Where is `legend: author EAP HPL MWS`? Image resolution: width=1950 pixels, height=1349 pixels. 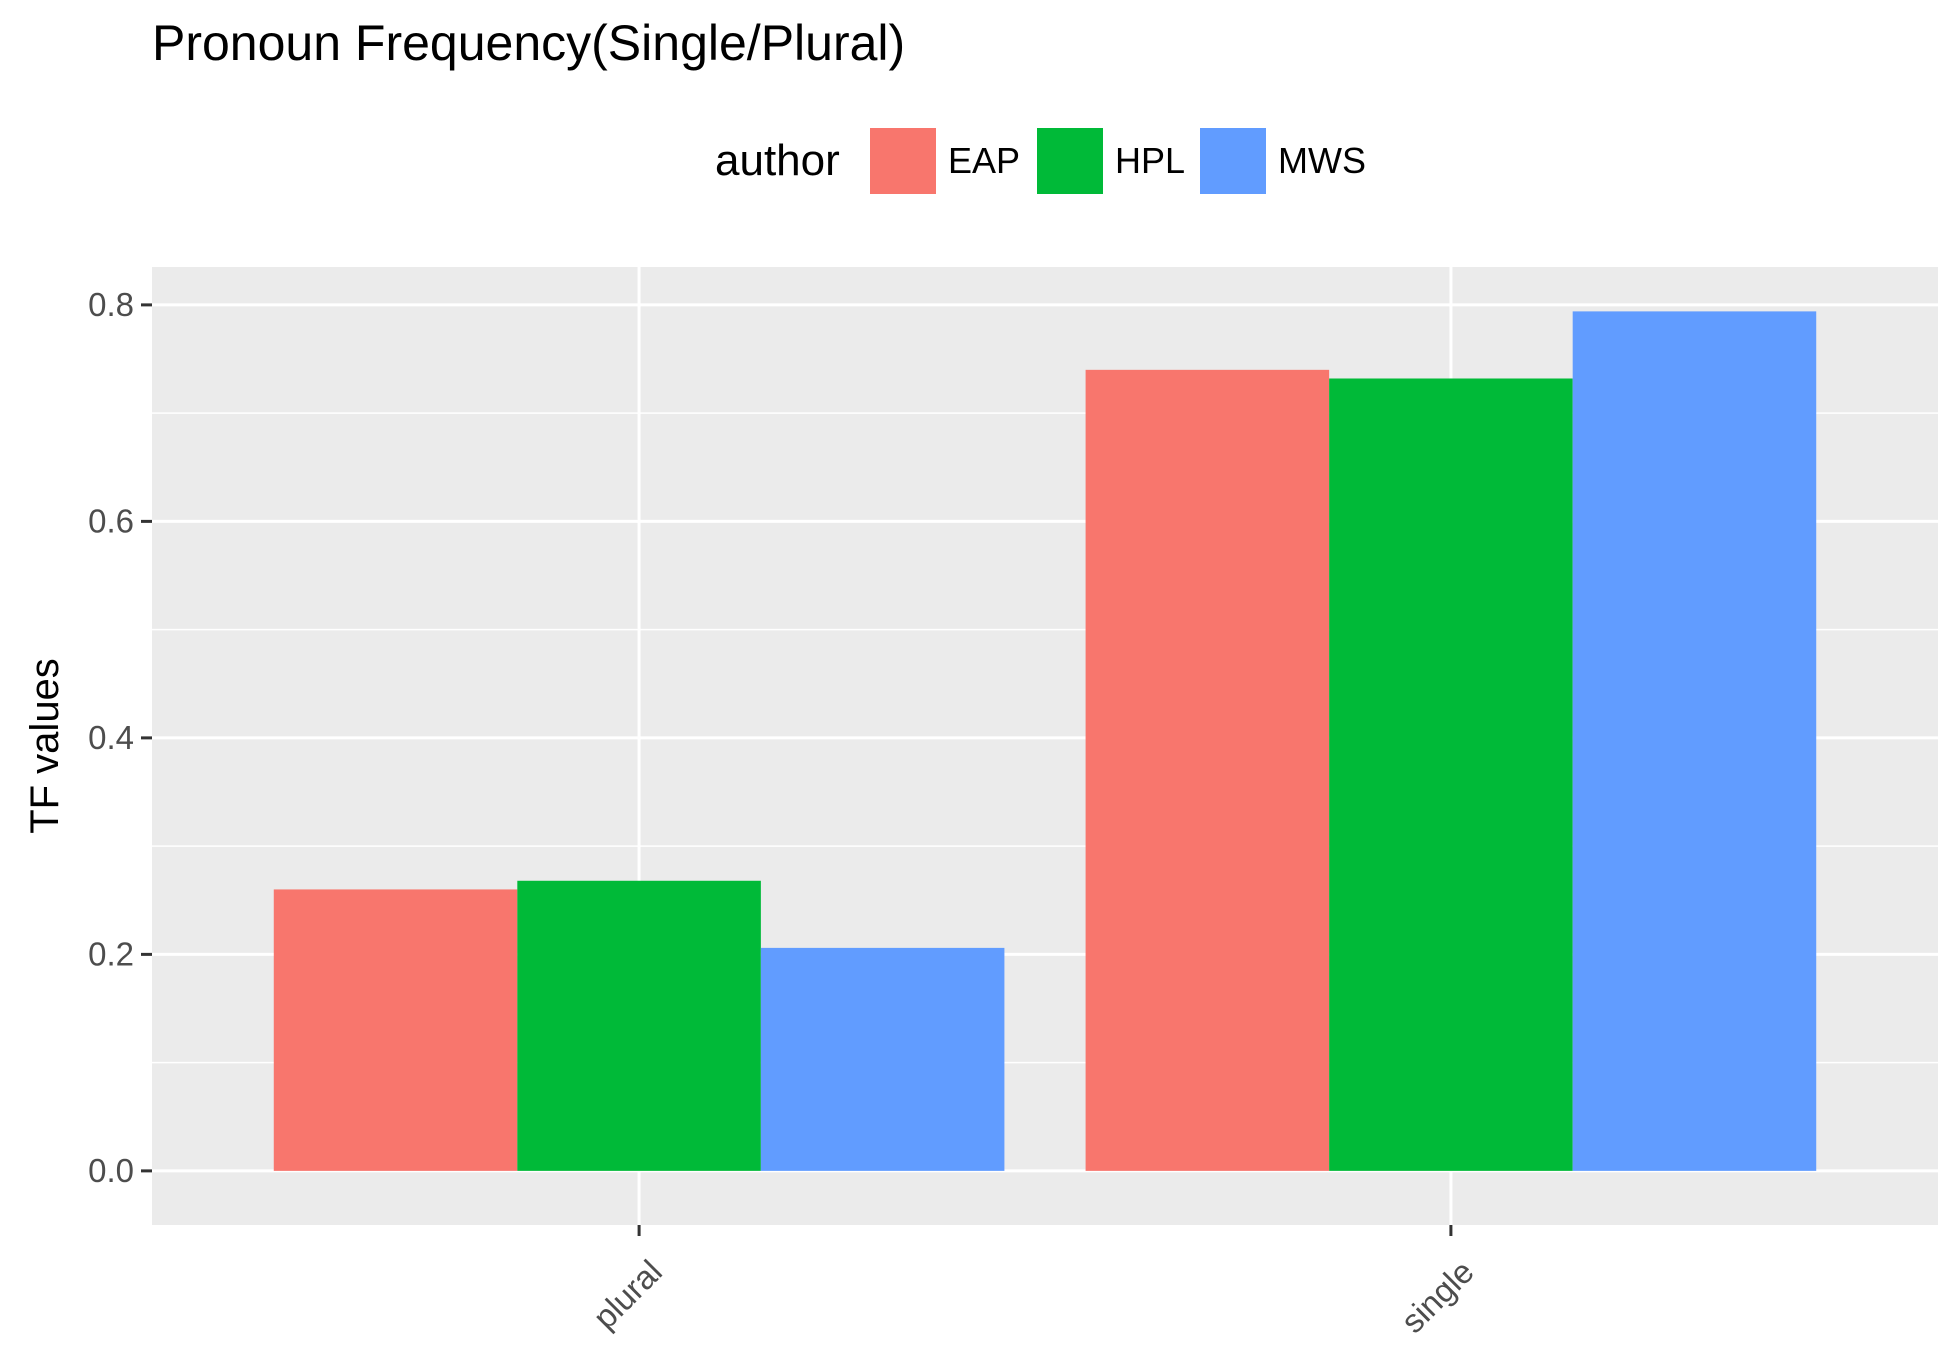 legend: author EAP HPL MWS is located at coordinates (975, 160).